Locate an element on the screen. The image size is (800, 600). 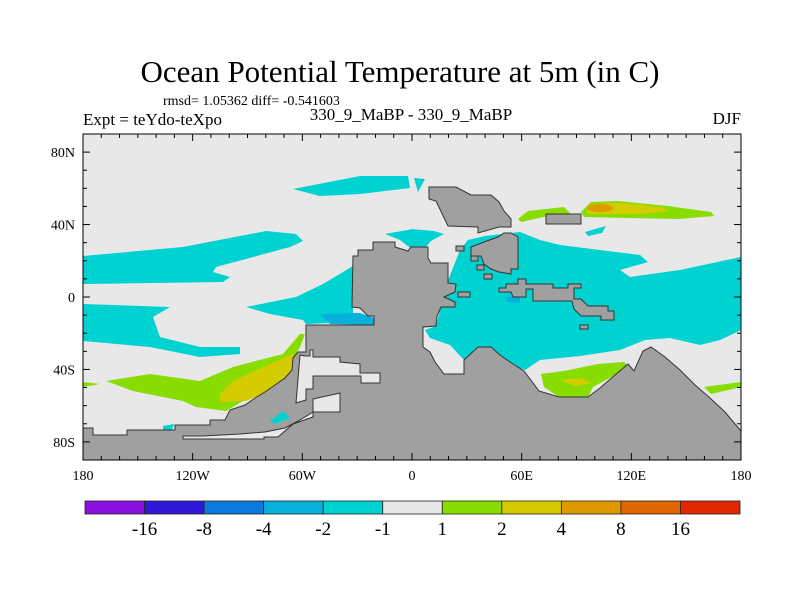
stats-label: rmsd= 1.05362 diff= -0.541603 is located at coordinates (251, 101).